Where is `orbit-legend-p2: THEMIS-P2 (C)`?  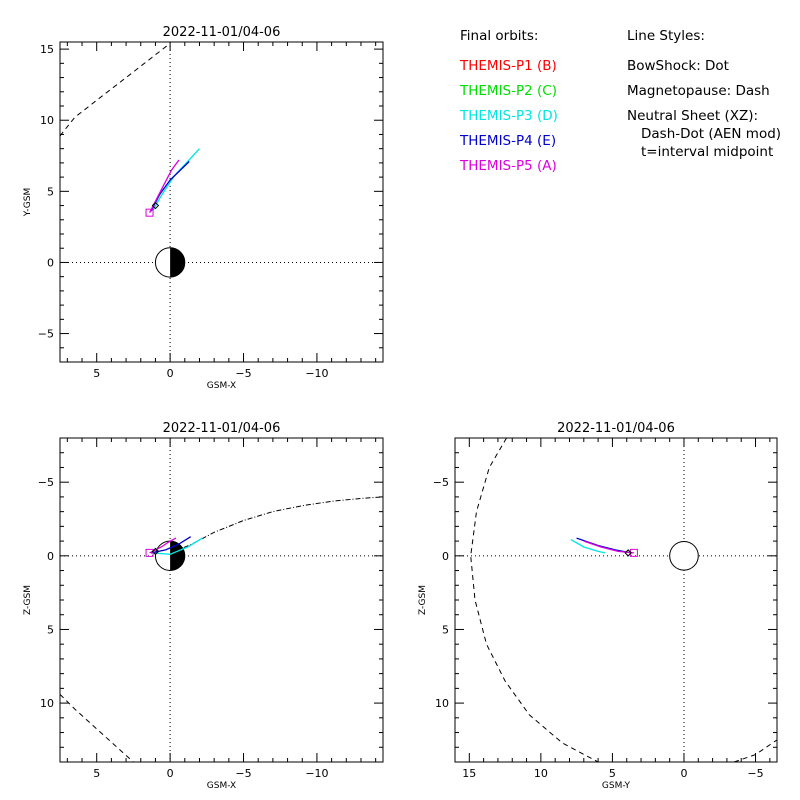 orbit-legend-p2: THEMIS-P2 (C) is located at coordinates (508, 91).